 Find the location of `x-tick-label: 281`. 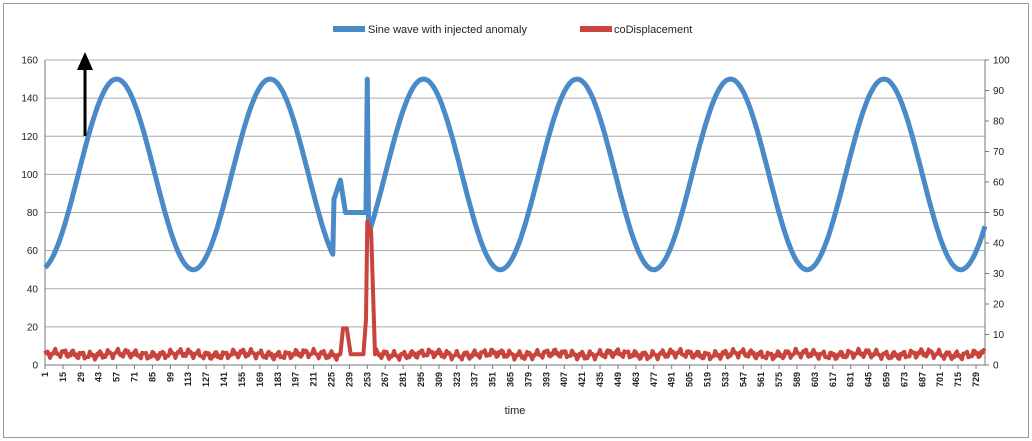

x-tick-label: 281 is located at coordinates (403, 379).